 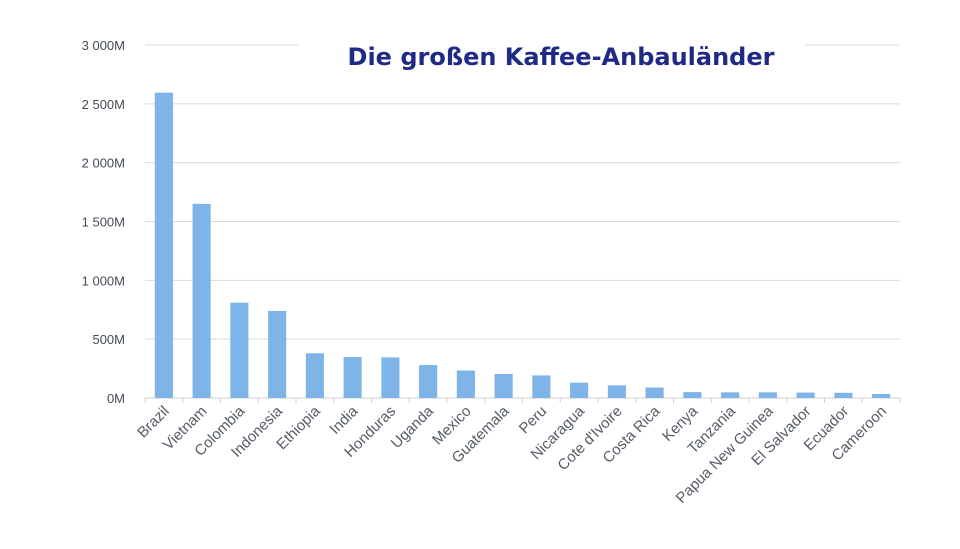 I want to click on y-tick-label: 1 500M, so click(x=103, y=222).